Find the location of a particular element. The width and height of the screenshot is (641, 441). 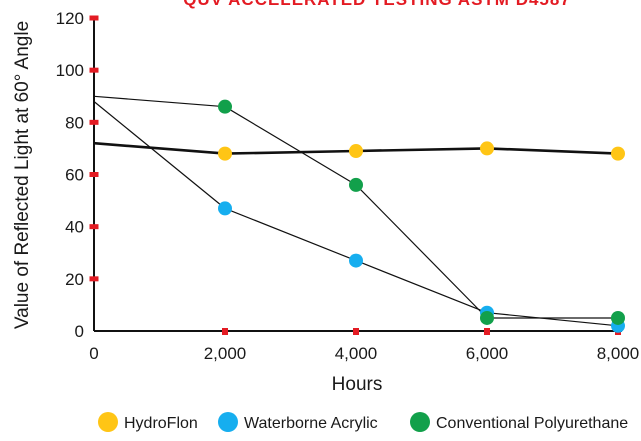

x-tick-label: 8,000 is located at coordinates (618, 353).